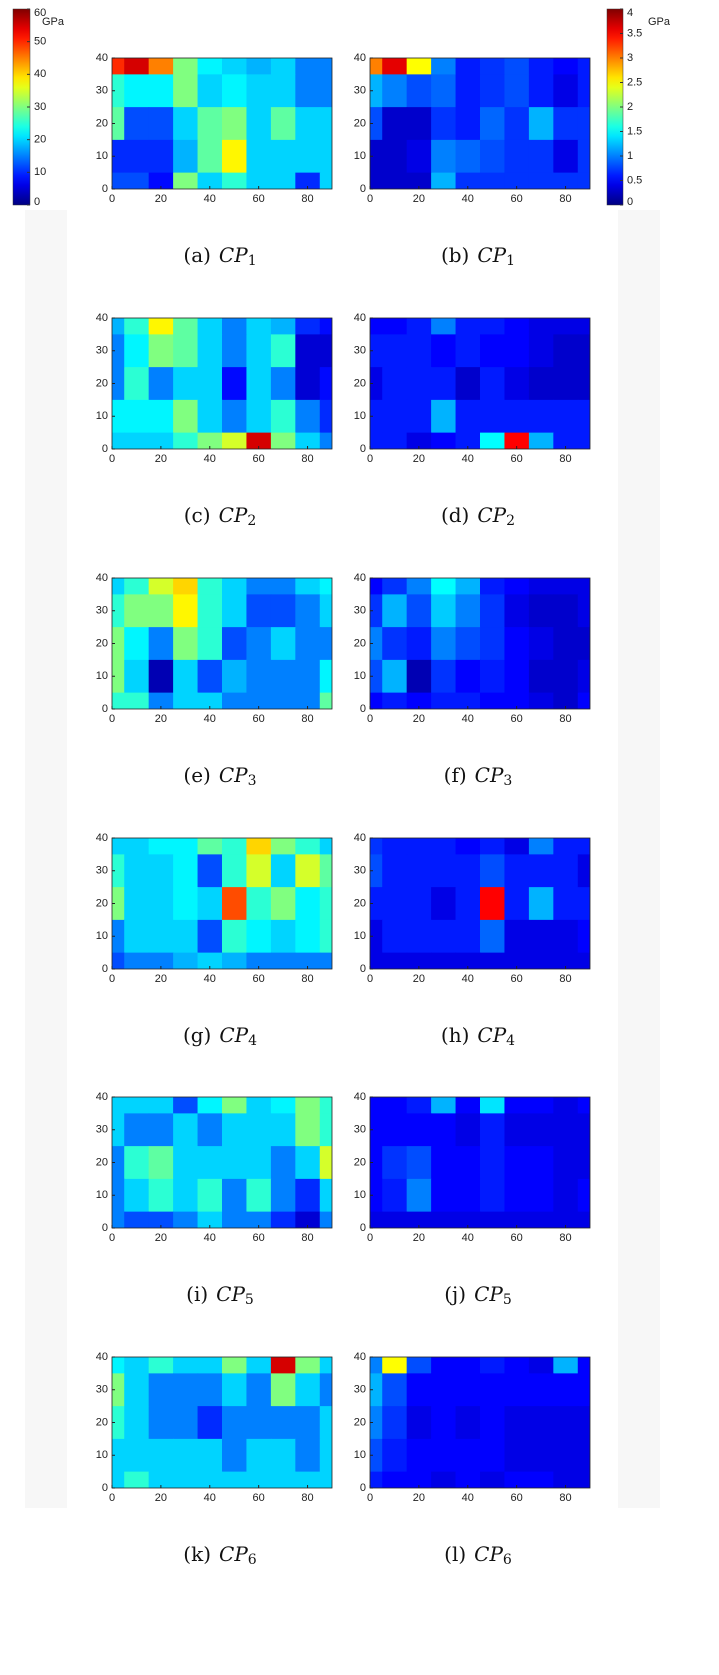 This screenshot has height=1675, width=719. What do you see at coordinates (252, 261) in the screenshot?
I see `caption-subscript: 1` at bounding box center [252, 261].